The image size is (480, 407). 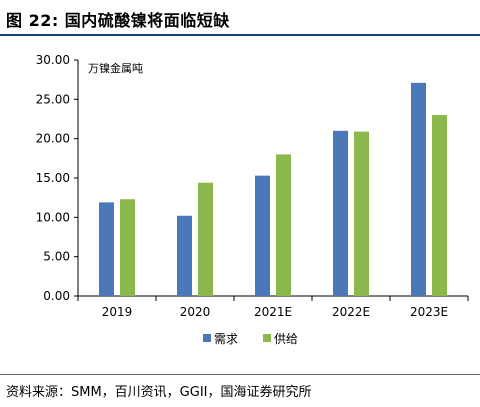 What do you see at coordinates (184, 255) in the screenshot?
I see `bar-demand-2020` at bounding box center [184, 255].